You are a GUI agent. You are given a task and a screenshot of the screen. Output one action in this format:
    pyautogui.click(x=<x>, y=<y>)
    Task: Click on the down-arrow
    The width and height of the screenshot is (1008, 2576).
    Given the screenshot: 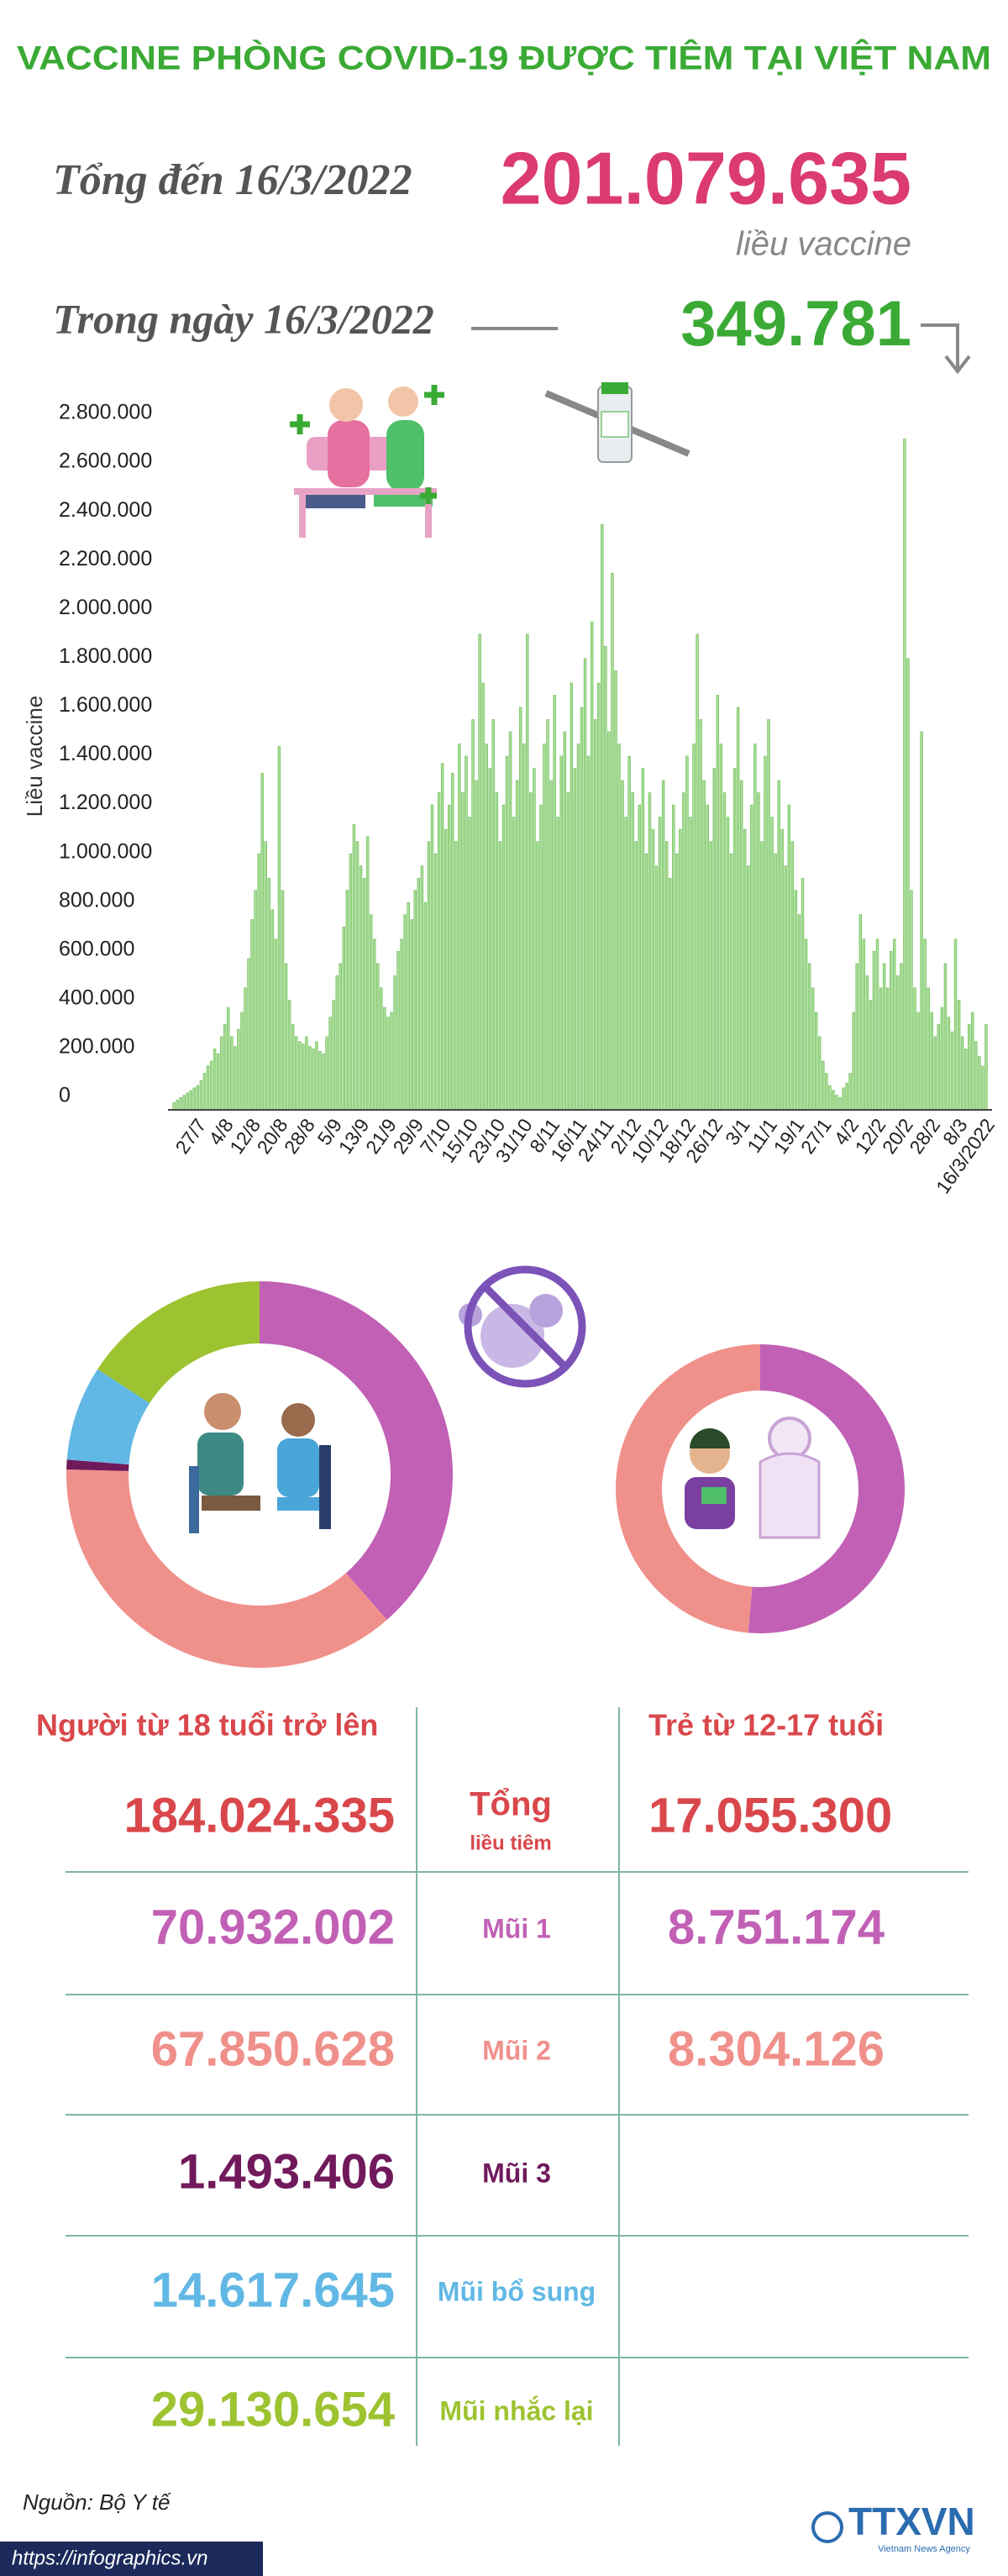 What is the action you would take?
    pyautogui.click(x=946, y=349)
    